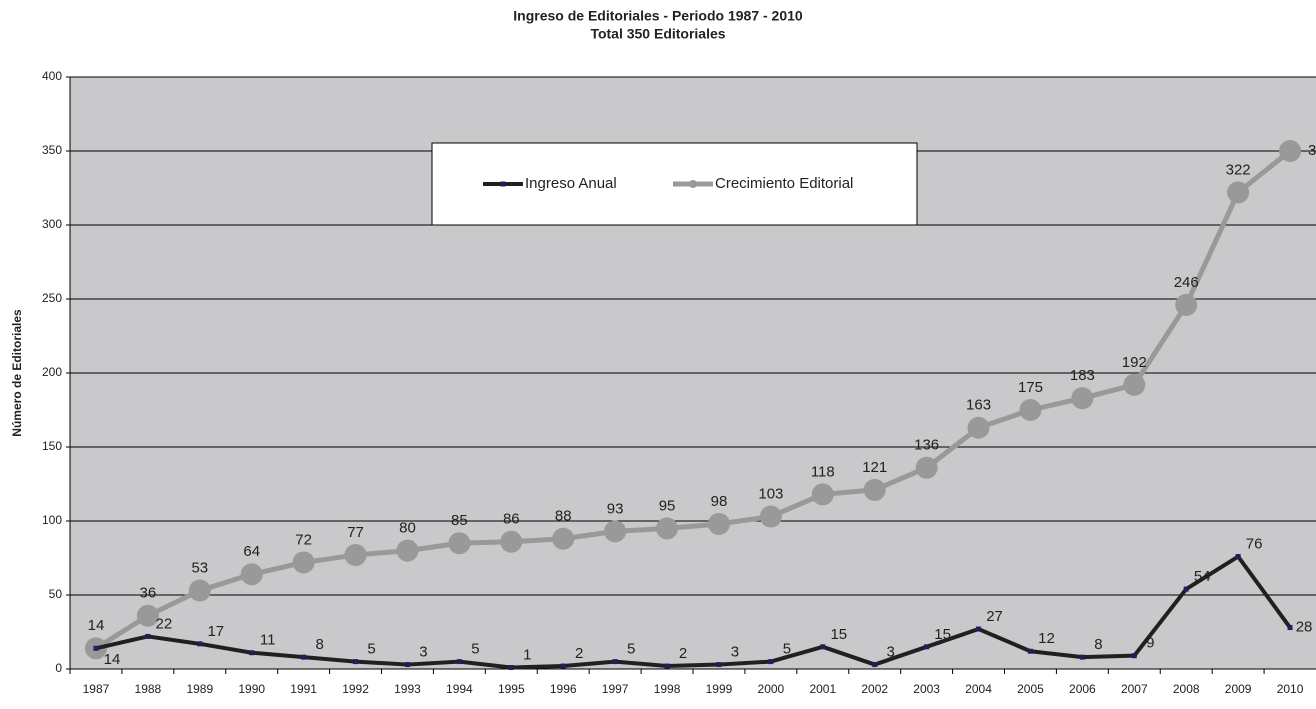 This screenshot has height=709, width=1316. Describe the element at coordinates (571, 183) in the screenshot. I see `legend-label: Ingreso Anual` at that location.